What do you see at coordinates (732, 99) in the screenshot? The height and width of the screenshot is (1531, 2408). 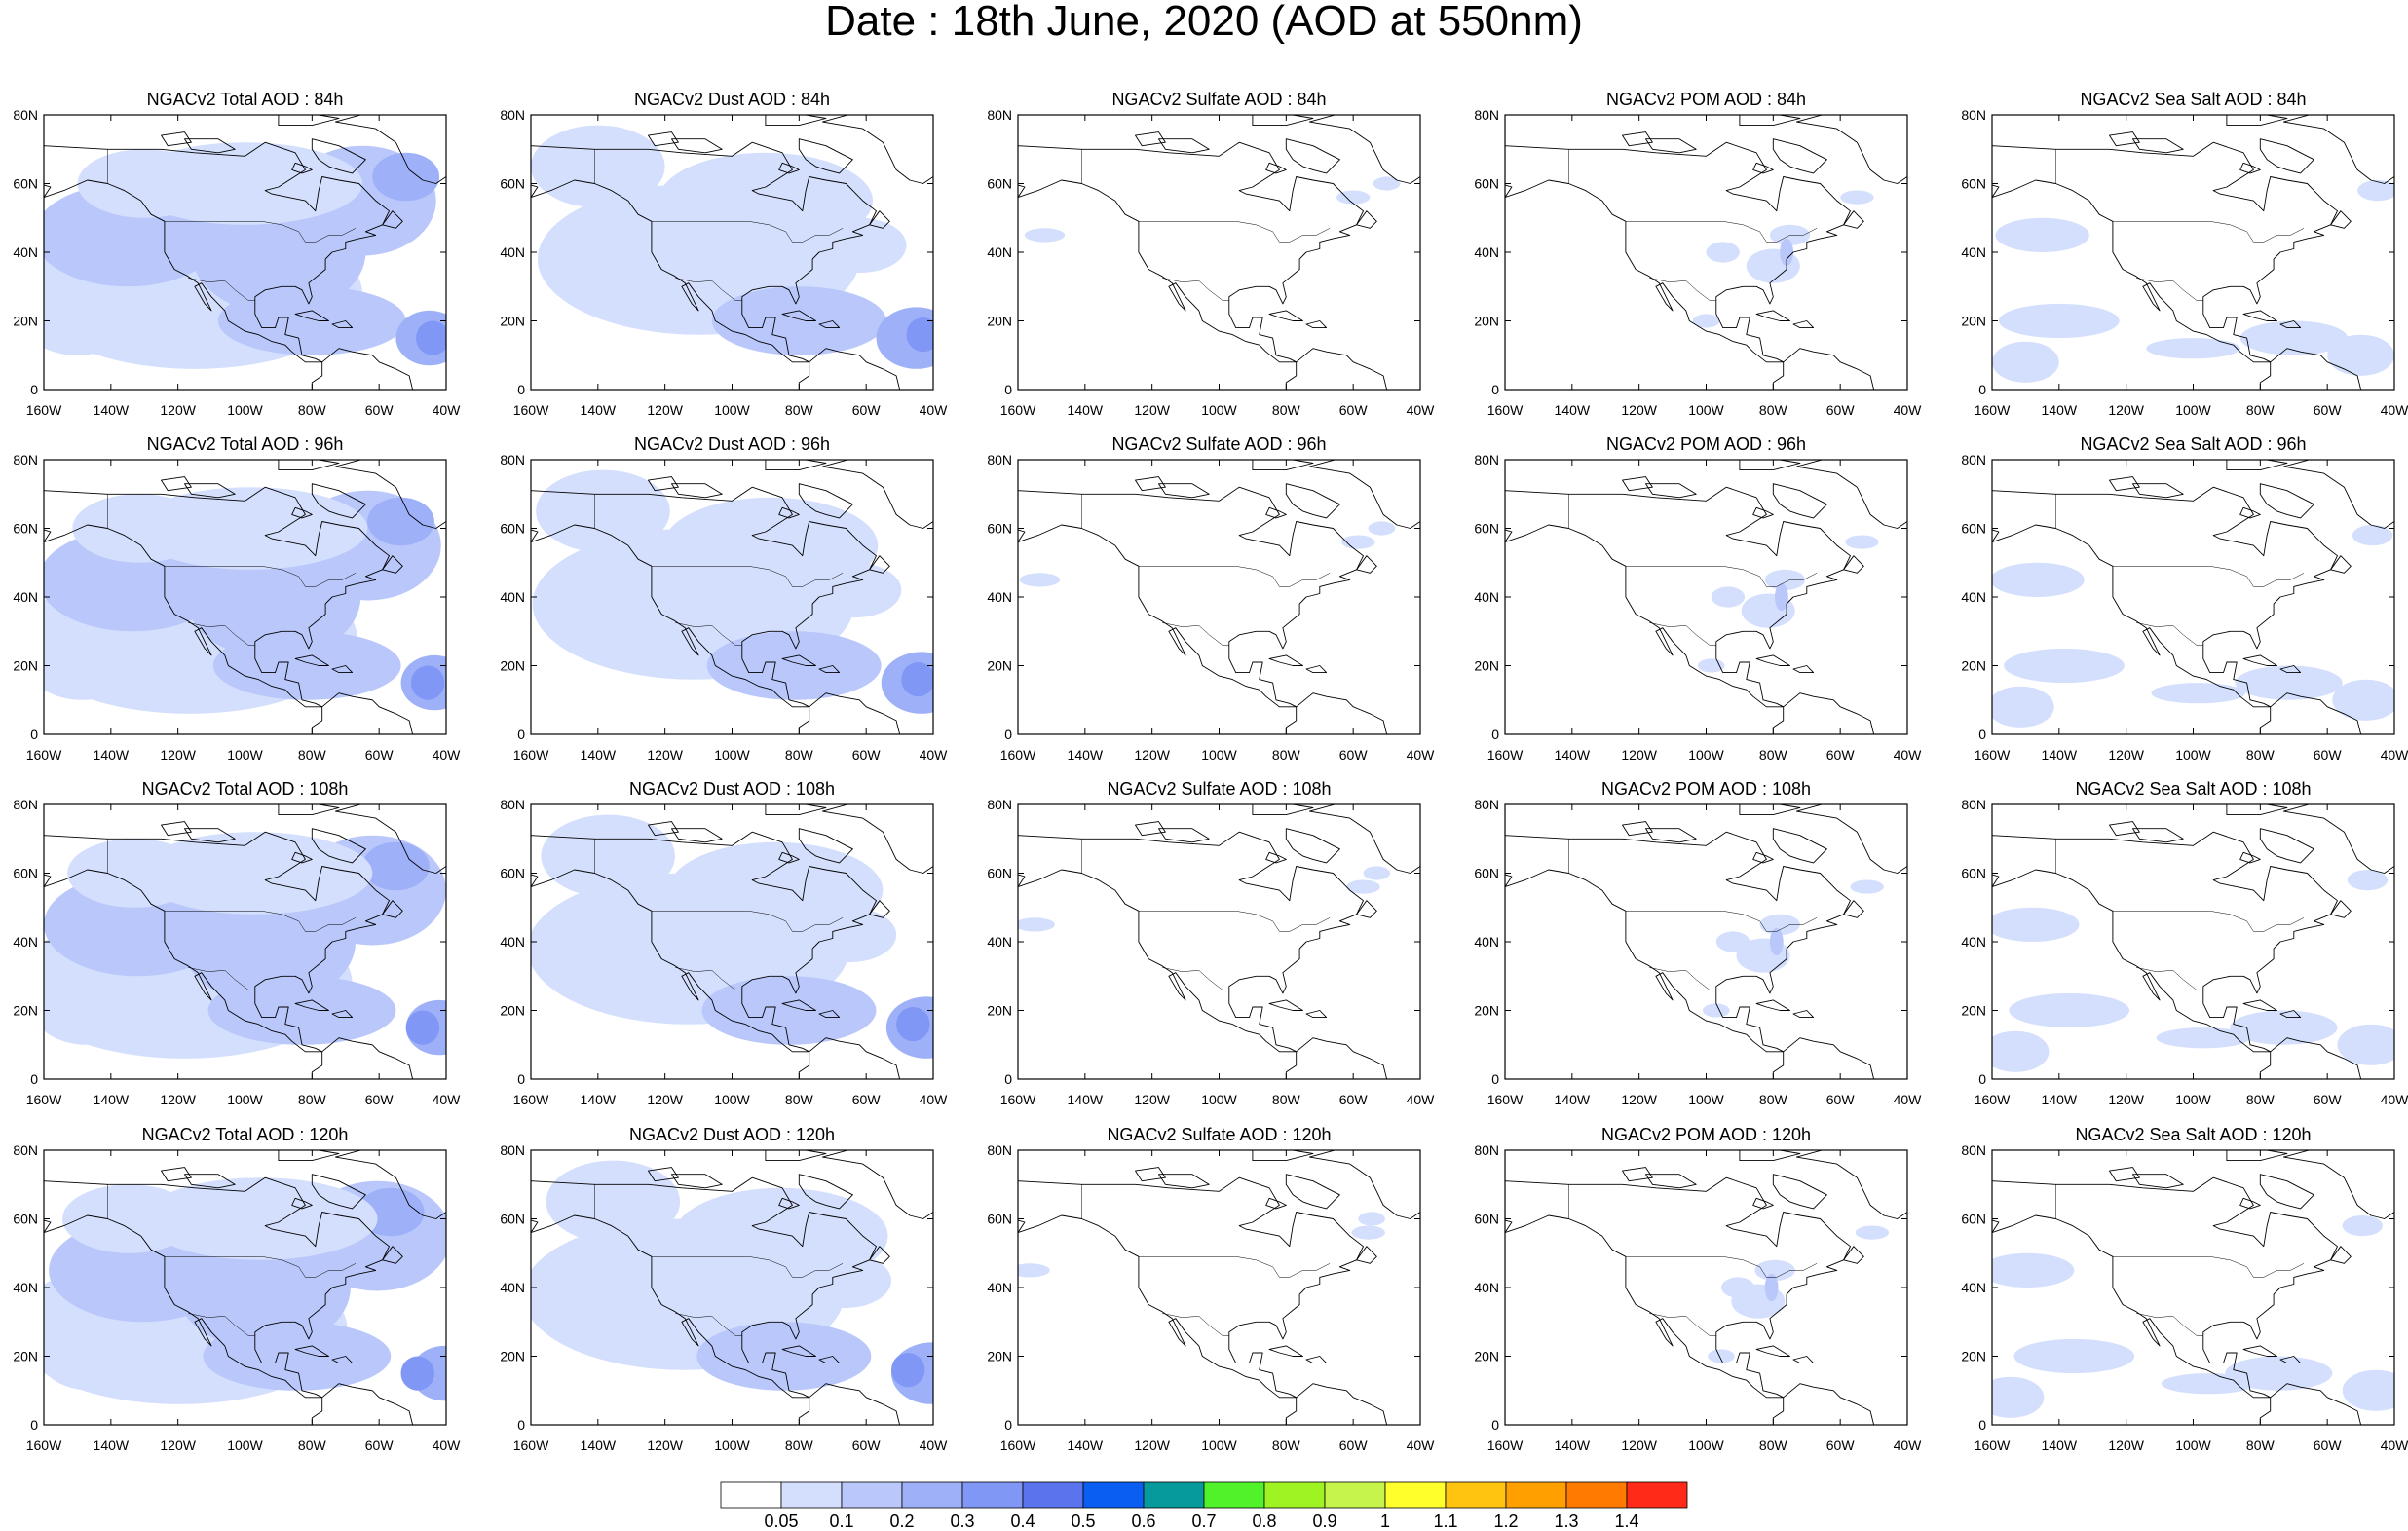 I see `panel-title: NGACv2 Dust AOD : 84h` at bounding box center [732, 99].